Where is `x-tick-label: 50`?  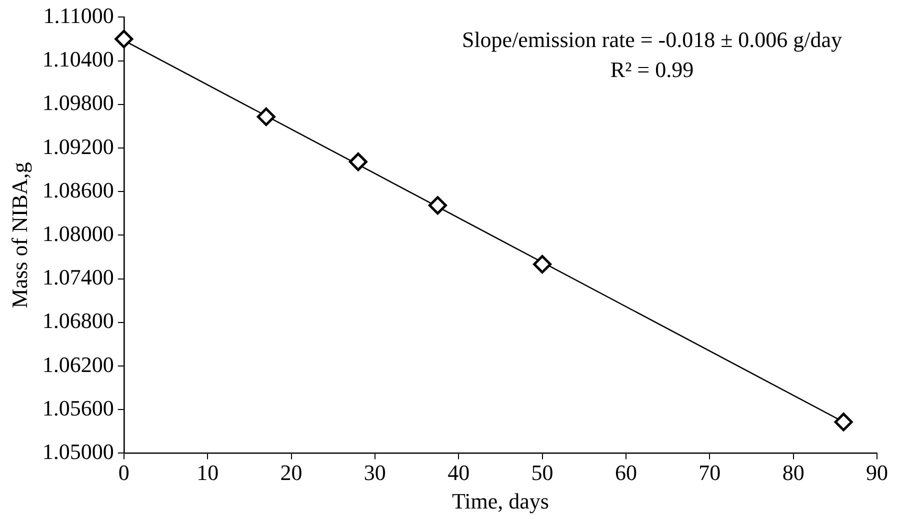 x-tick-label: 50 is located at coordinates (542, 473).